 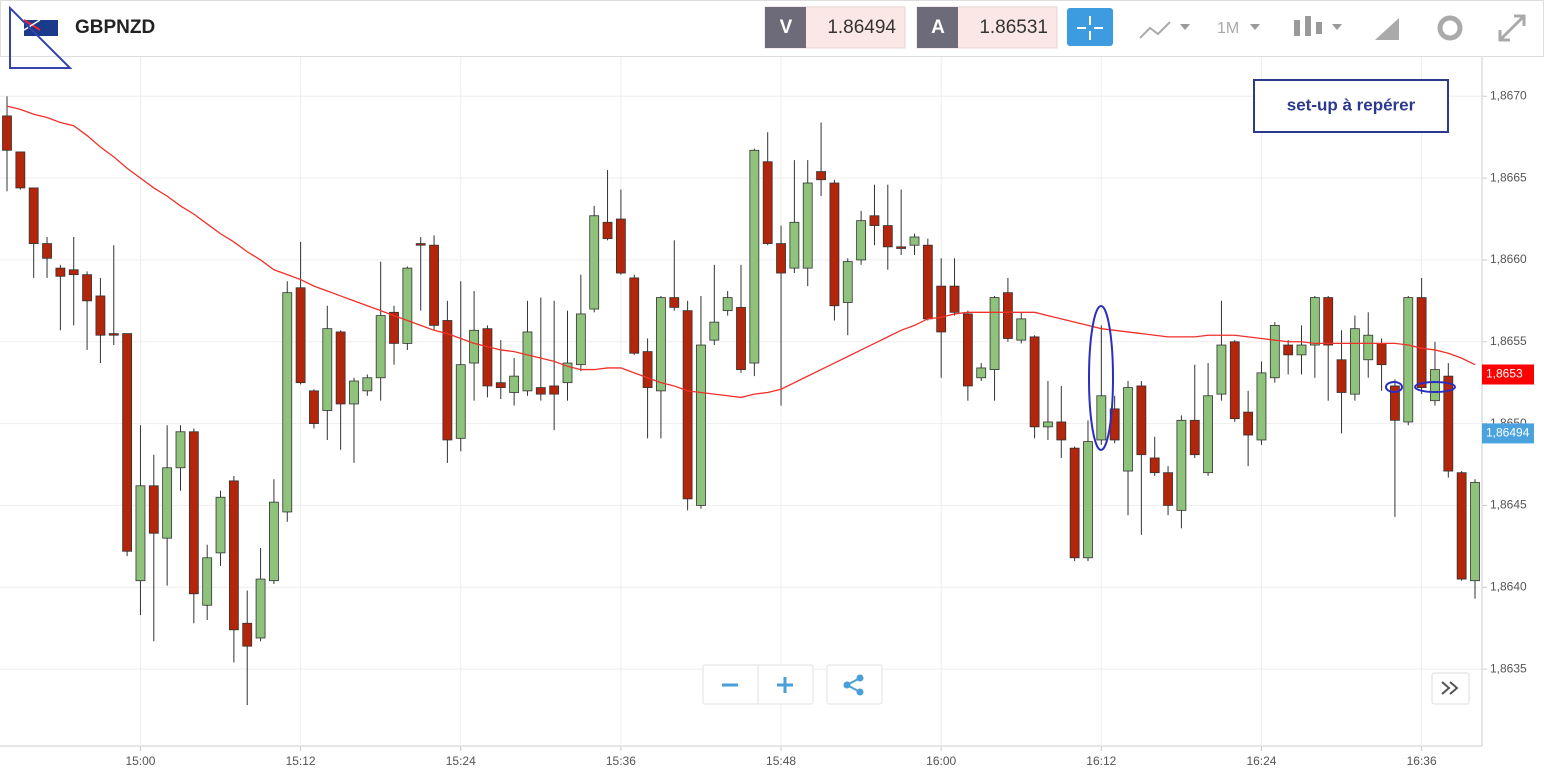 I want to click on y-tick-label: 1,8660, so click(x=1508, y=259).